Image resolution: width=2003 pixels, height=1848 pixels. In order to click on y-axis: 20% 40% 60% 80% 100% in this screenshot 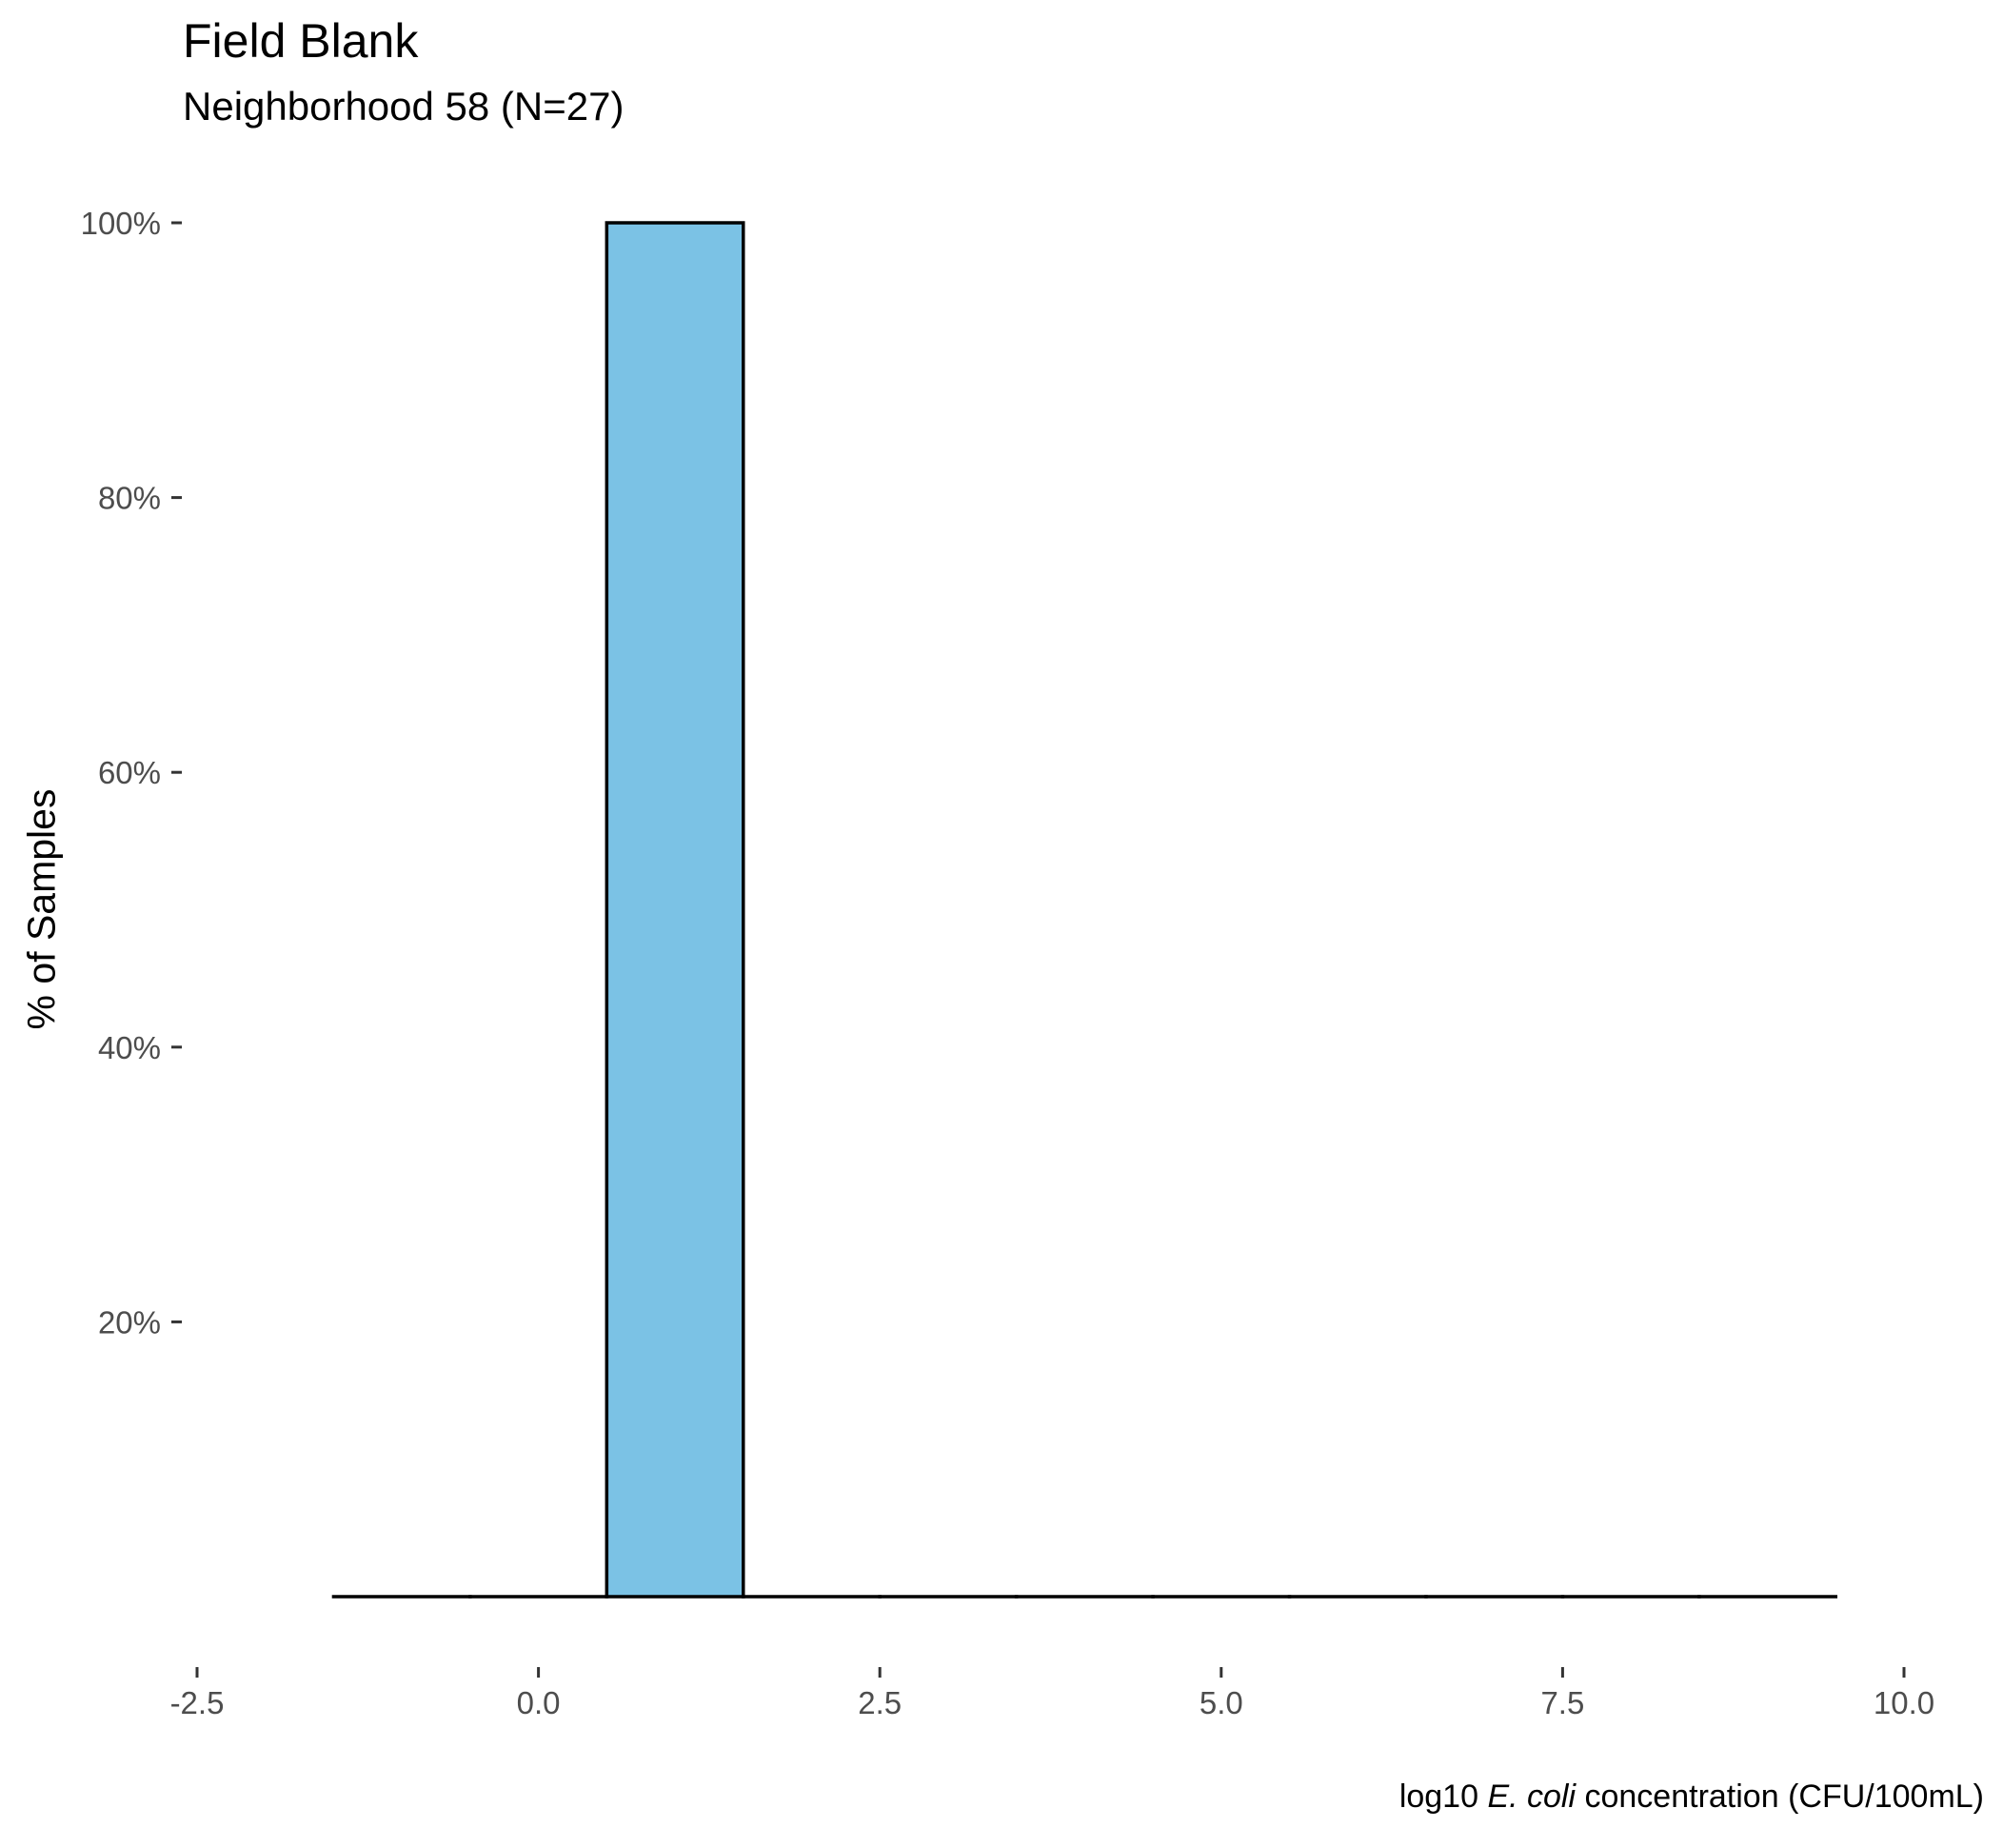, I will do `click(131, 773)`.